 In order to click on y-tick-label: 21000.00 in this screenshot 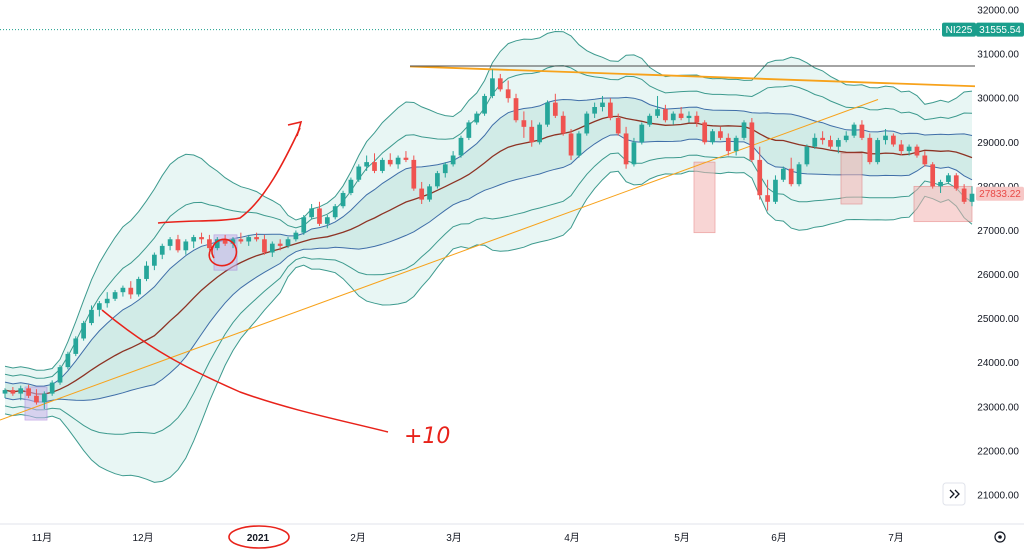, I will do `click(998, 496)`.